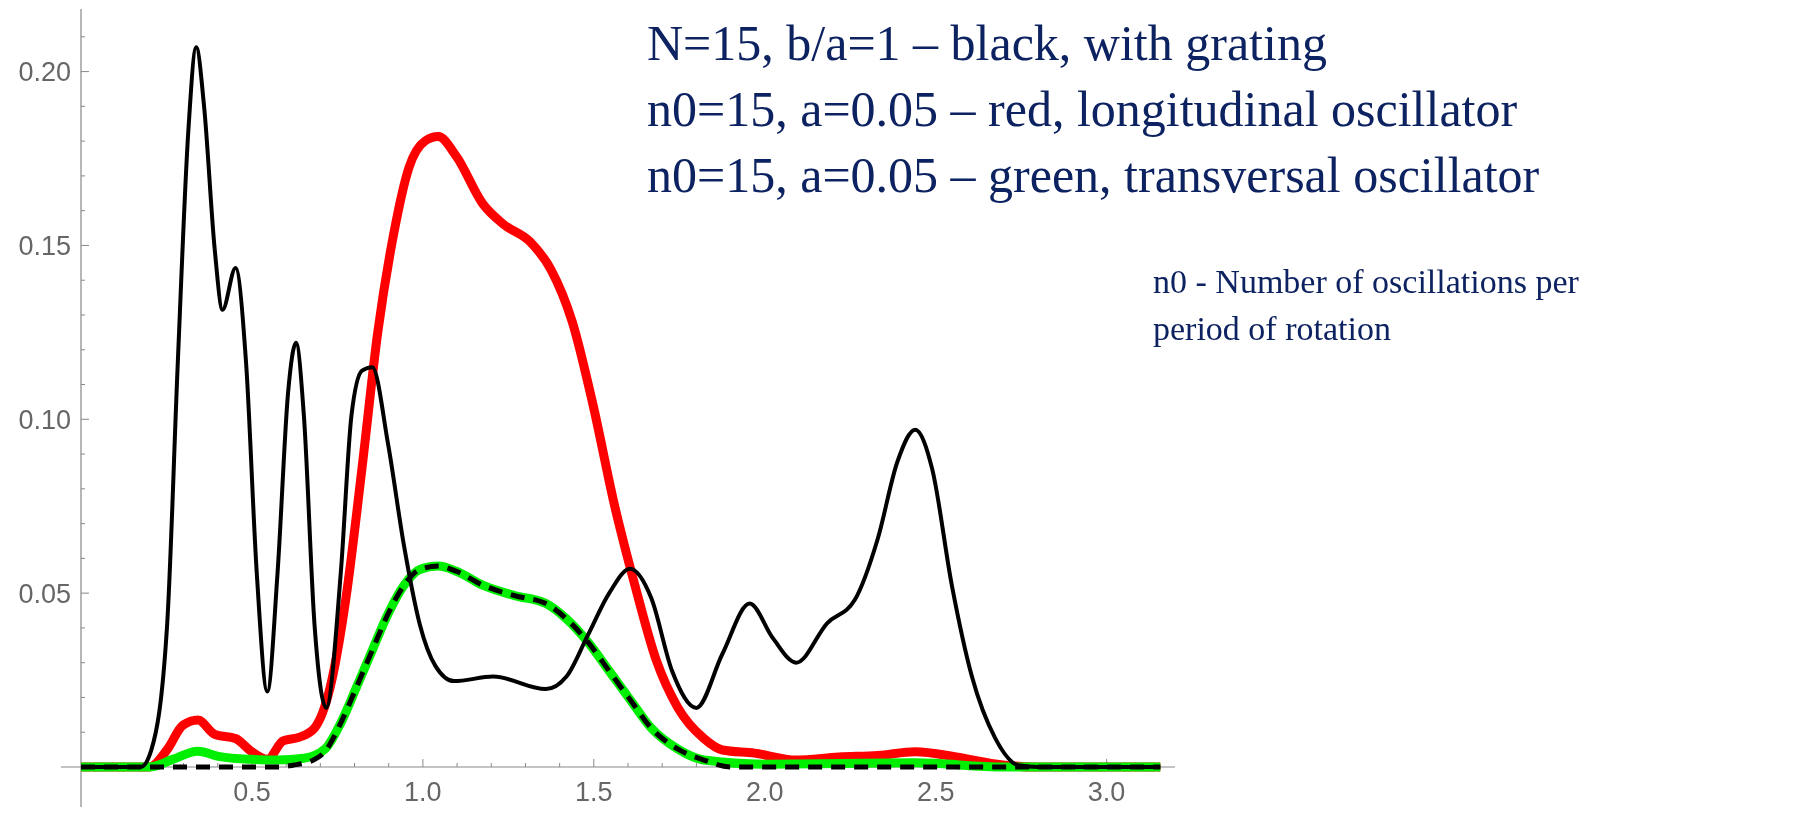  Describe the element at coordinates (252, 792) in the screenshot. I see `x-tick-label: 0.5` at that location.